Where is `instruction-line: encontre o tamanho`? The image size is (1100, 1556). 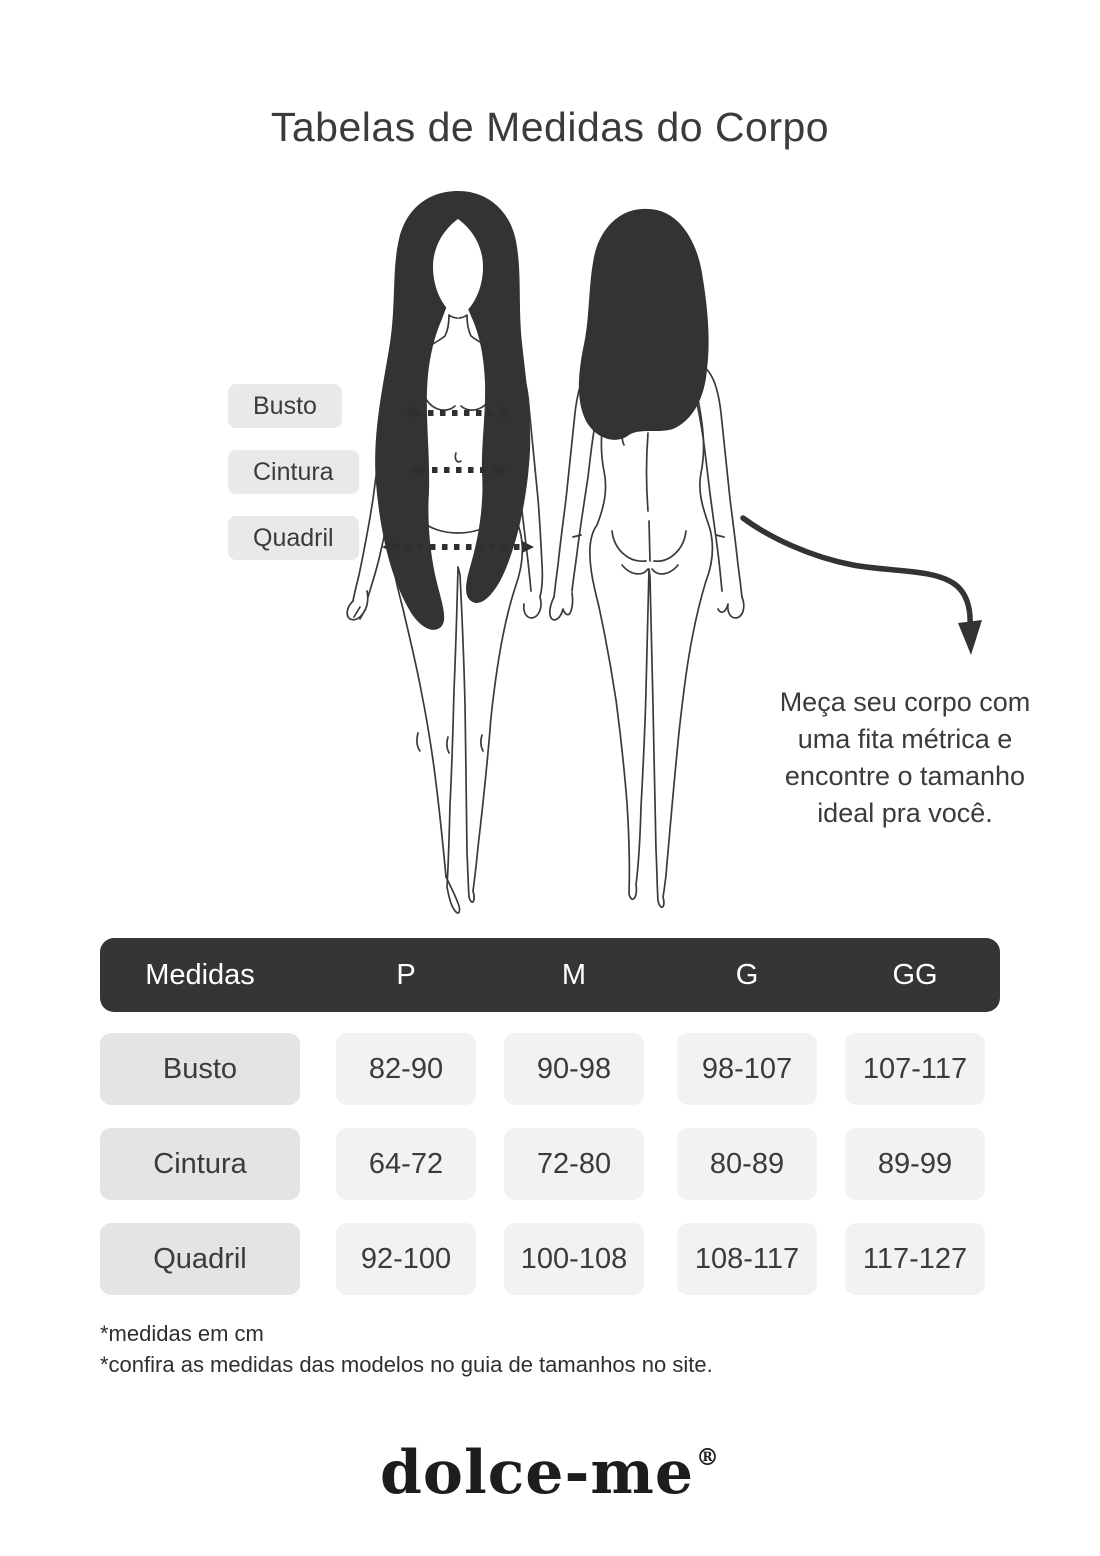
instruction-line: encontre o tamanho is located at coordinates (905, 776).